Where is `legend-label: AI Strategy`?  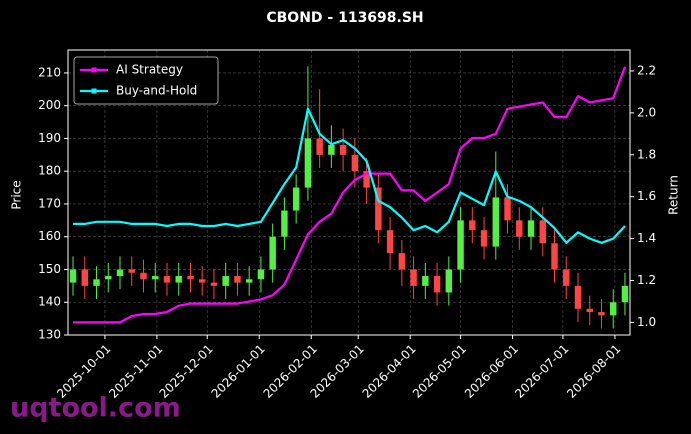 legend-label: AI Strategy is located at coordinates (149, 70).